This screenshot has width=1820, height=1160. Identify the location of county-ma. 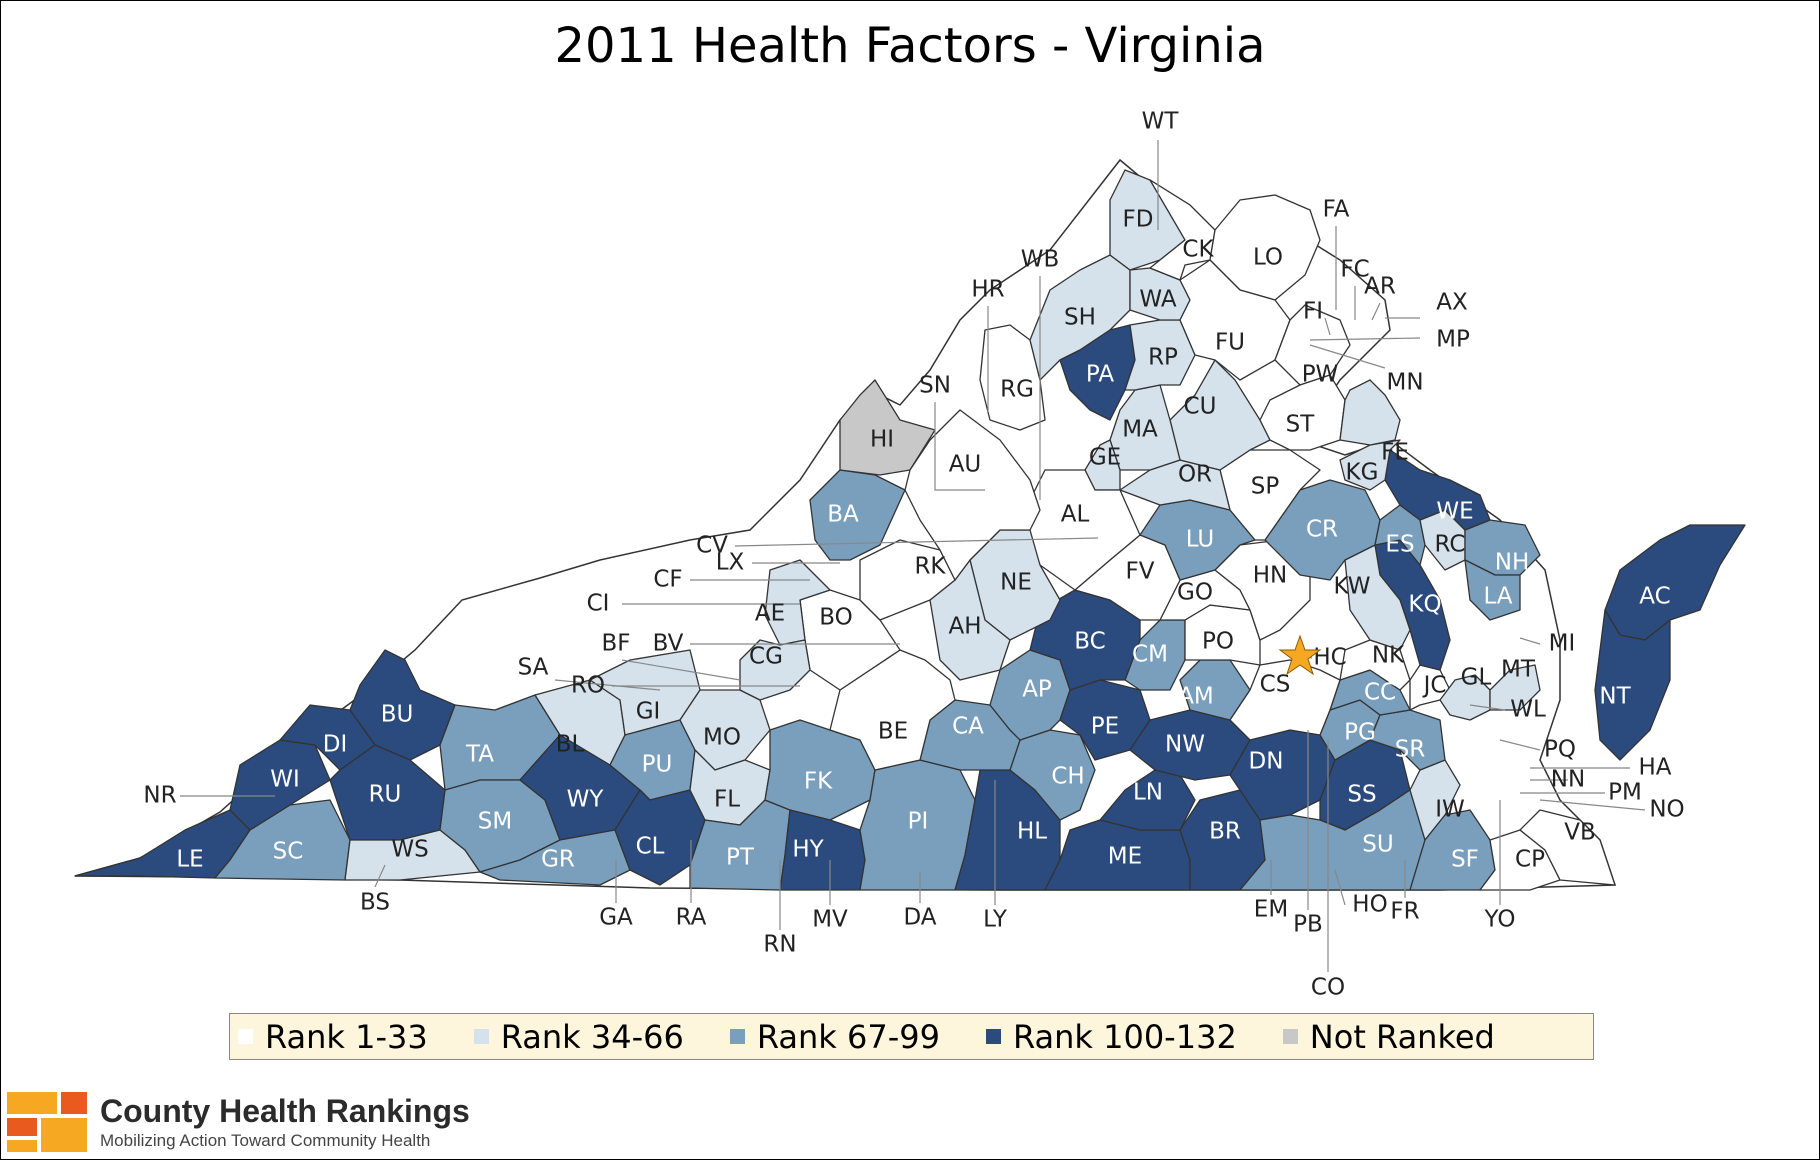
(1145, 427).